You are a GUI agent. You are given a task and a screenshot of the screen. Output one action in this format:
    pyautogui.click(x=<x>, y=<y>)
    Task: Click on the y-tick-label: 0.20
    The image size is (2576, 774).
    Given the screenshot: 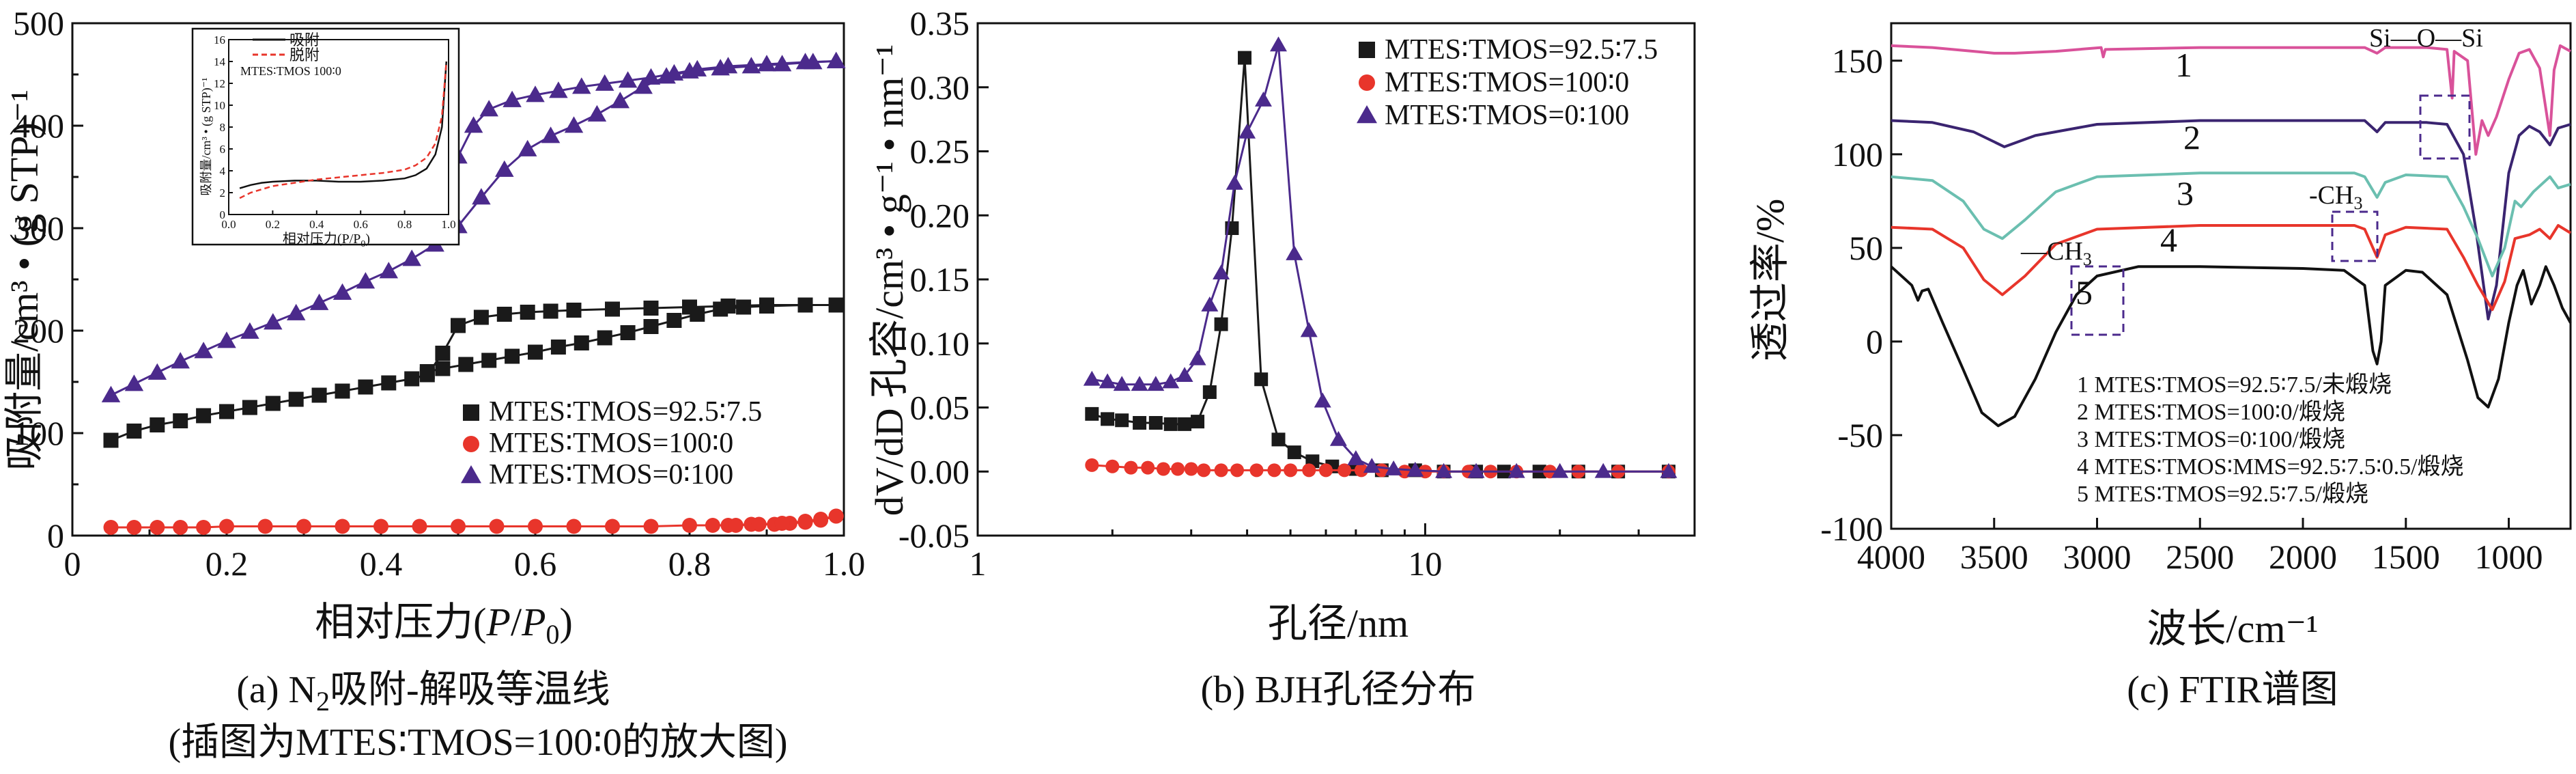 What is the action you would take?
    pyautogui.click(x=940, y=215)
    